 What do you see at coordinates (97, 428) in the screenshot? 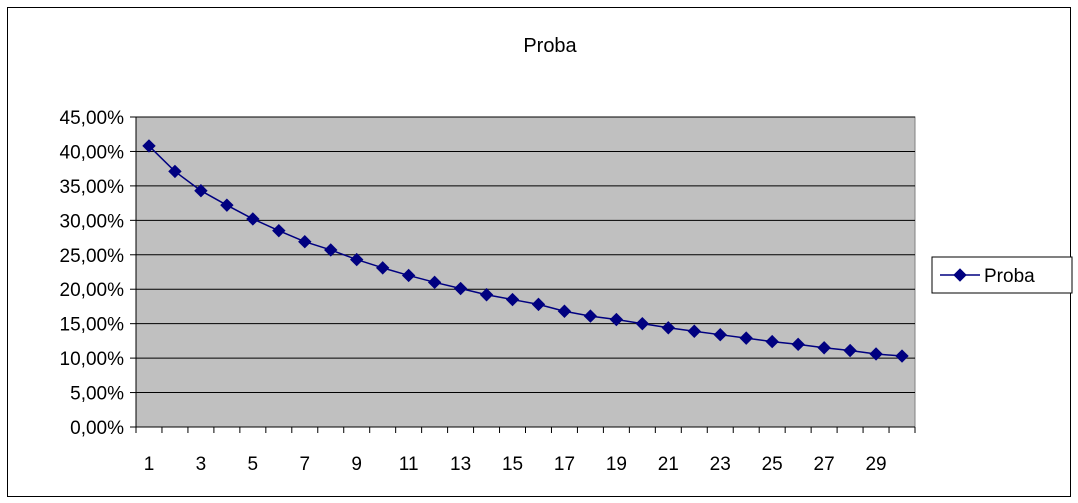
I see `y-tick-label: 0,00%` at bounding box center [97, 428].